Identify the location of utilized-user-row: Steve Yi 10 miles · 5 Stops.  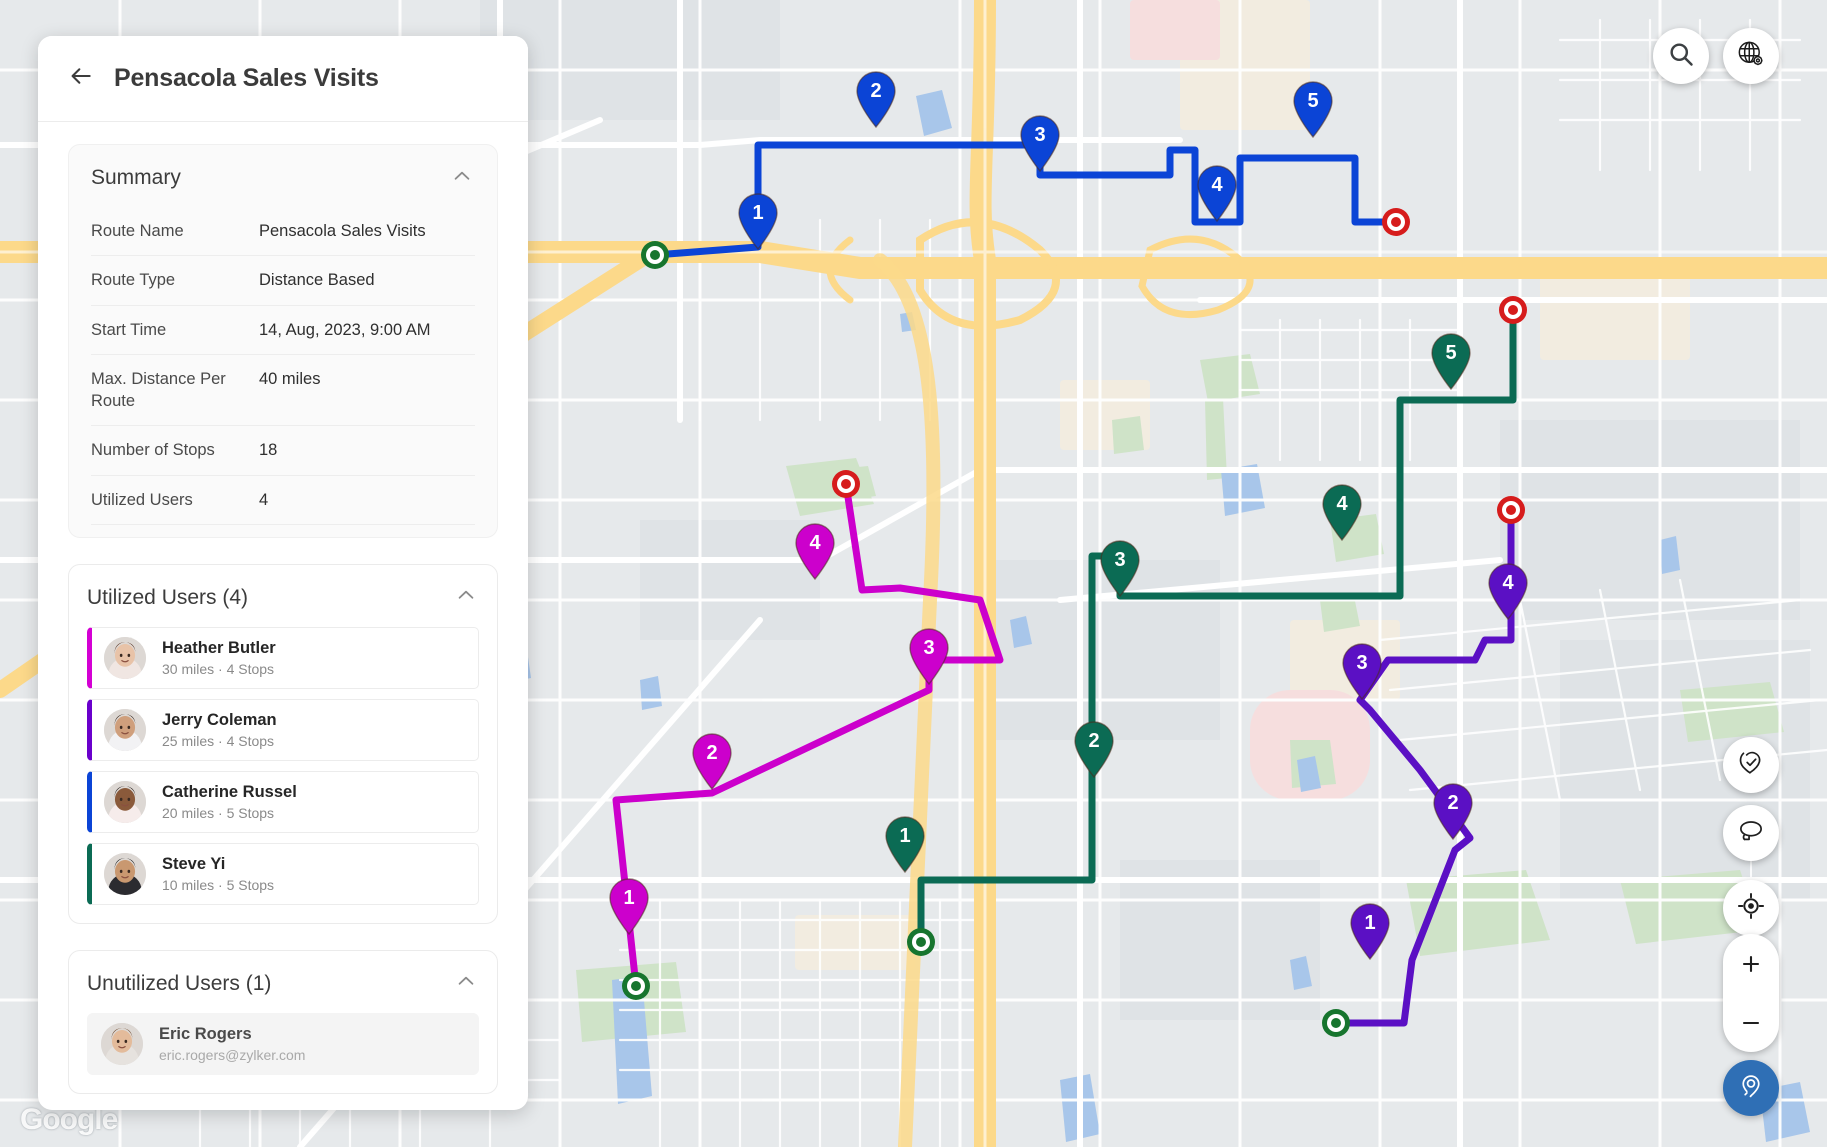
(283, 873).